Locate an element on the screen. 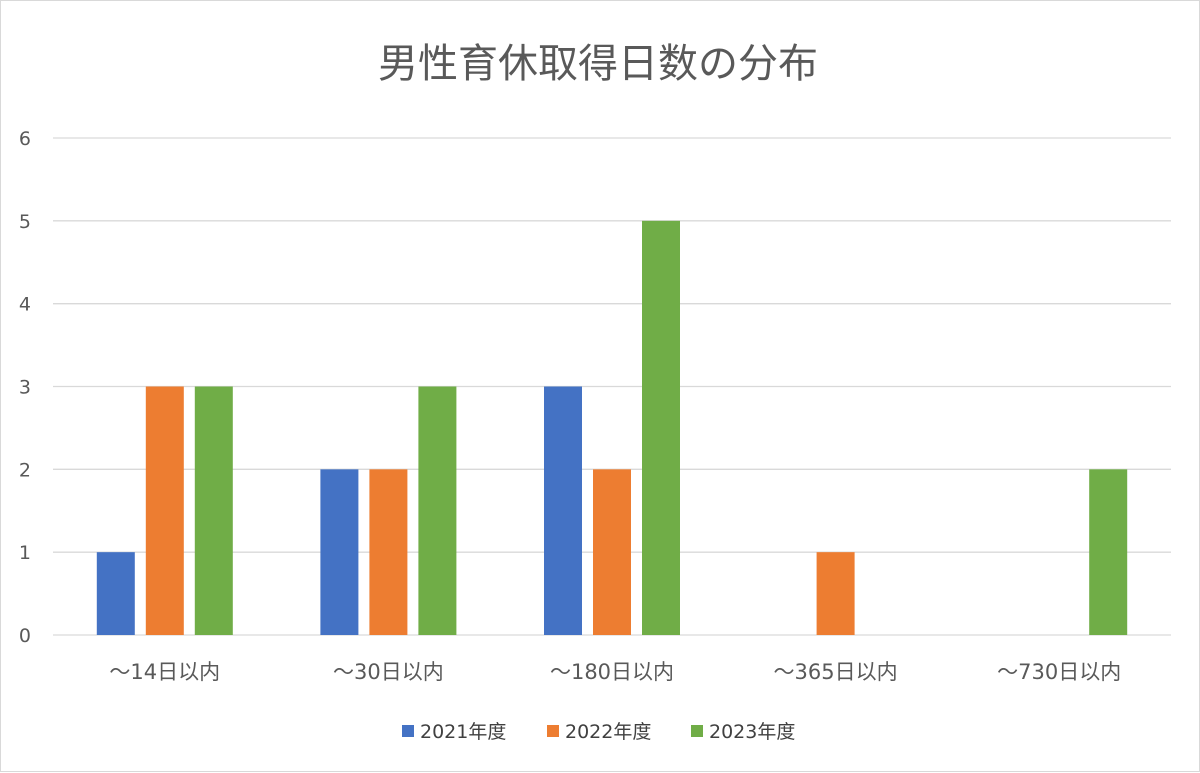  legend-label: 2023年度 is located at coordinates (752, 732).